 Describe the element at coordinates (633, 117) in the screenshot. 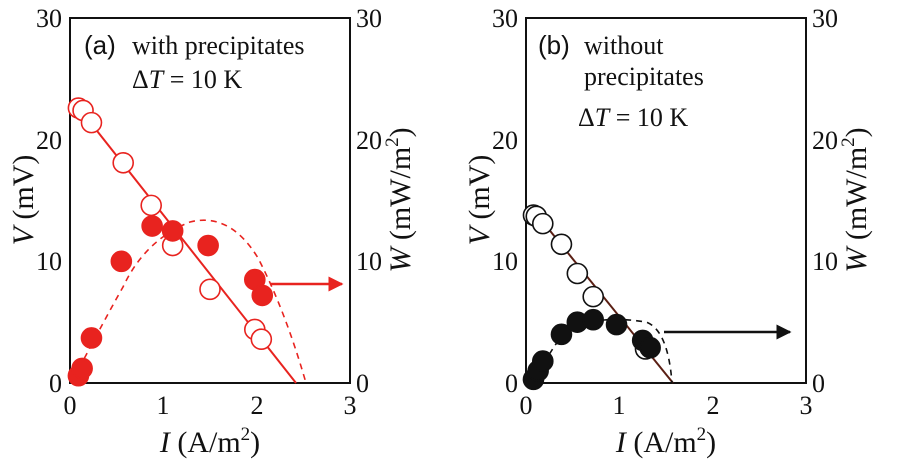

I see `annotation-line-3: ΔT = 10 K` at that location.